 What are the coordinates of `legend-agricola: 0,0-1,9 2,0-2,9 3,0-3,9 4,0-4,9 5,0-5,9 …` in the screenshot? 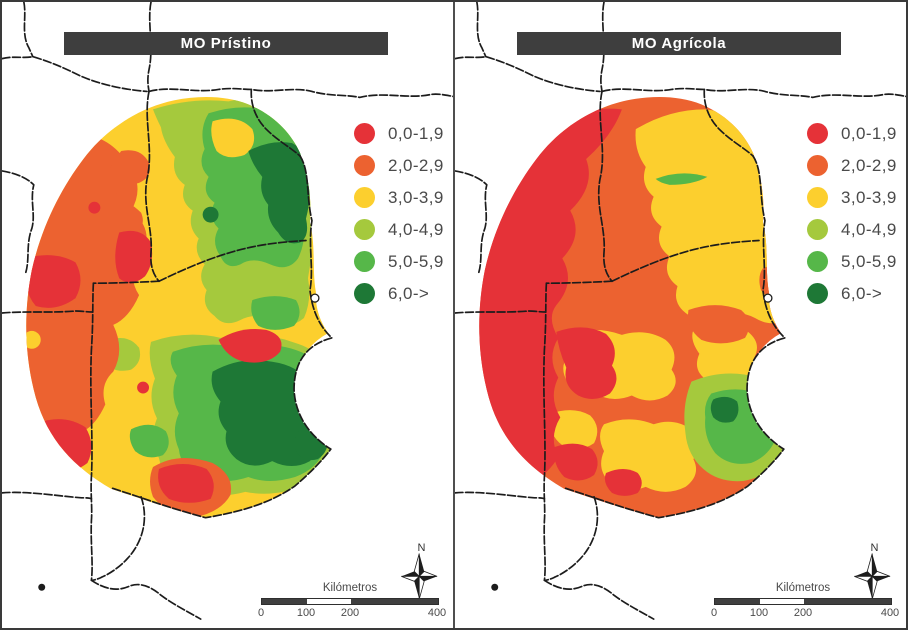 It's located at (852, 219).